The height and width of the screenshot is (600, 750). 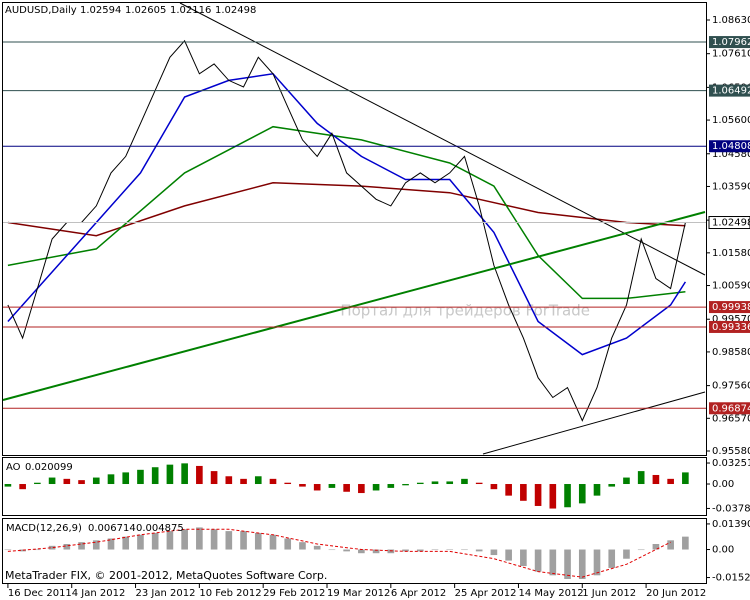 What do you see at coordinates (723, 484) in the screenshot?
I see `y-tick-label: 0.00` at bounding box center [723, 484].